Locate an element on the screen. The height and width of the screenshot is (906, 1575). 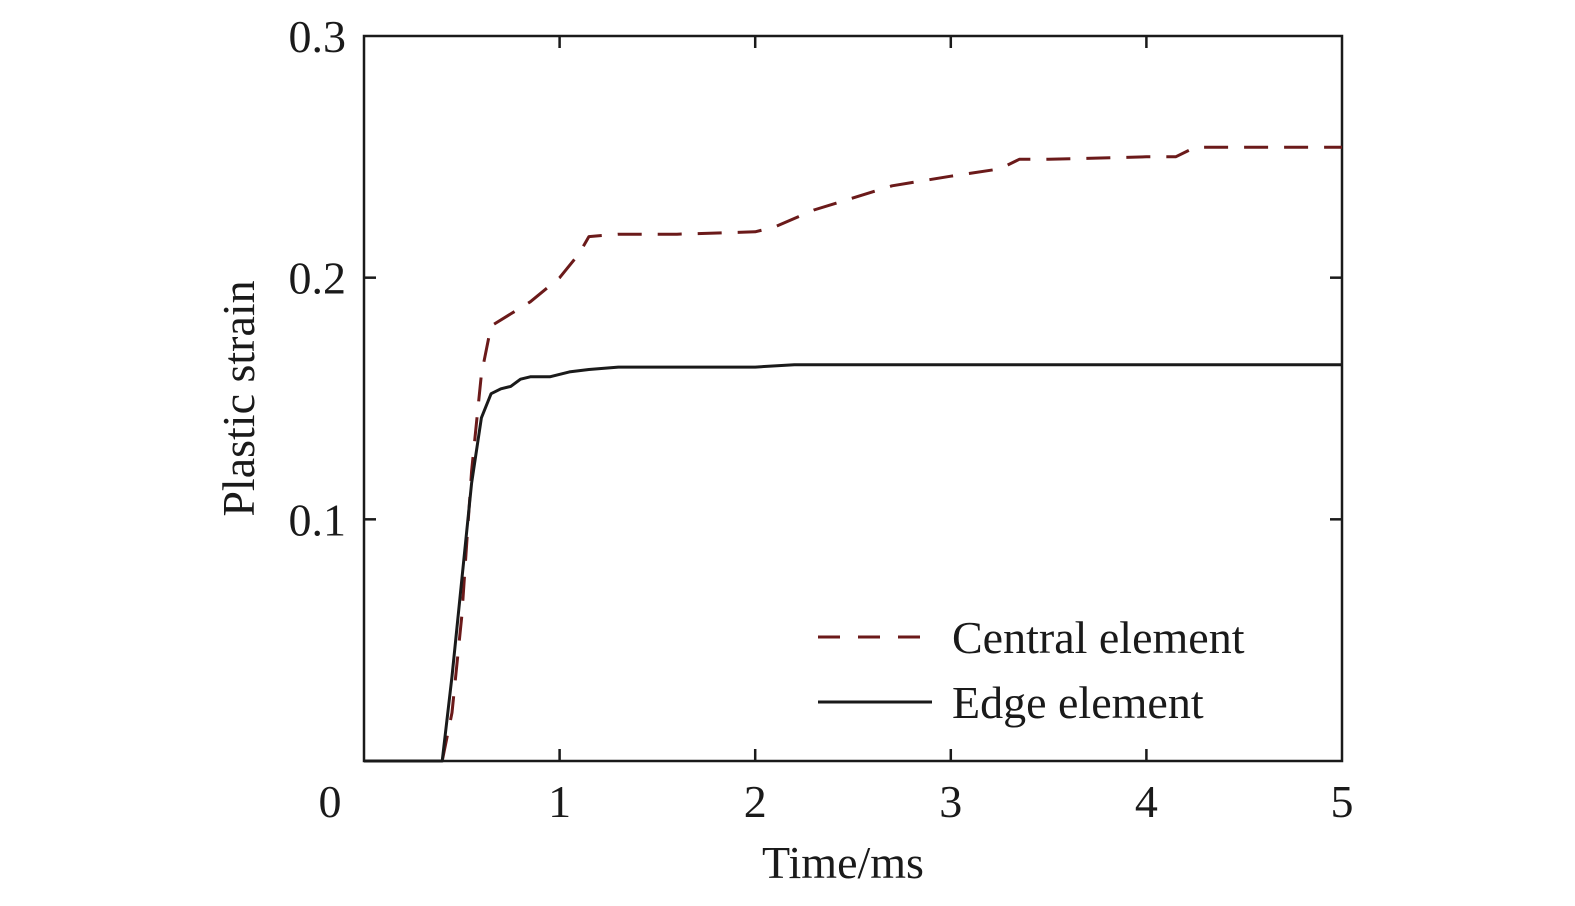
y-axis-label: Plastic strain is located at coordinates (238, 398).